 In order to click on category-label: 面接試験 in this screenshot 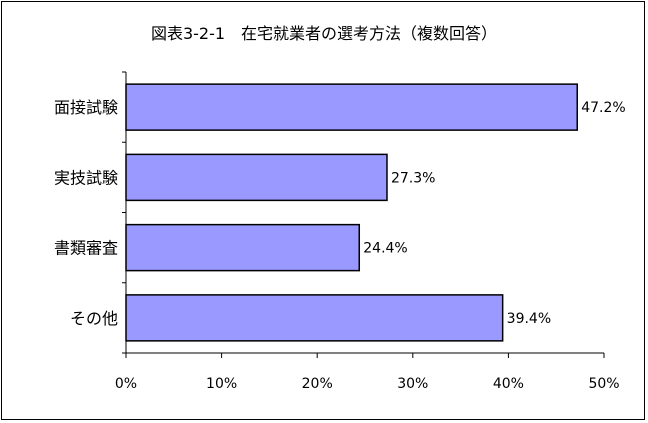, I will do `click(86, 107)`.